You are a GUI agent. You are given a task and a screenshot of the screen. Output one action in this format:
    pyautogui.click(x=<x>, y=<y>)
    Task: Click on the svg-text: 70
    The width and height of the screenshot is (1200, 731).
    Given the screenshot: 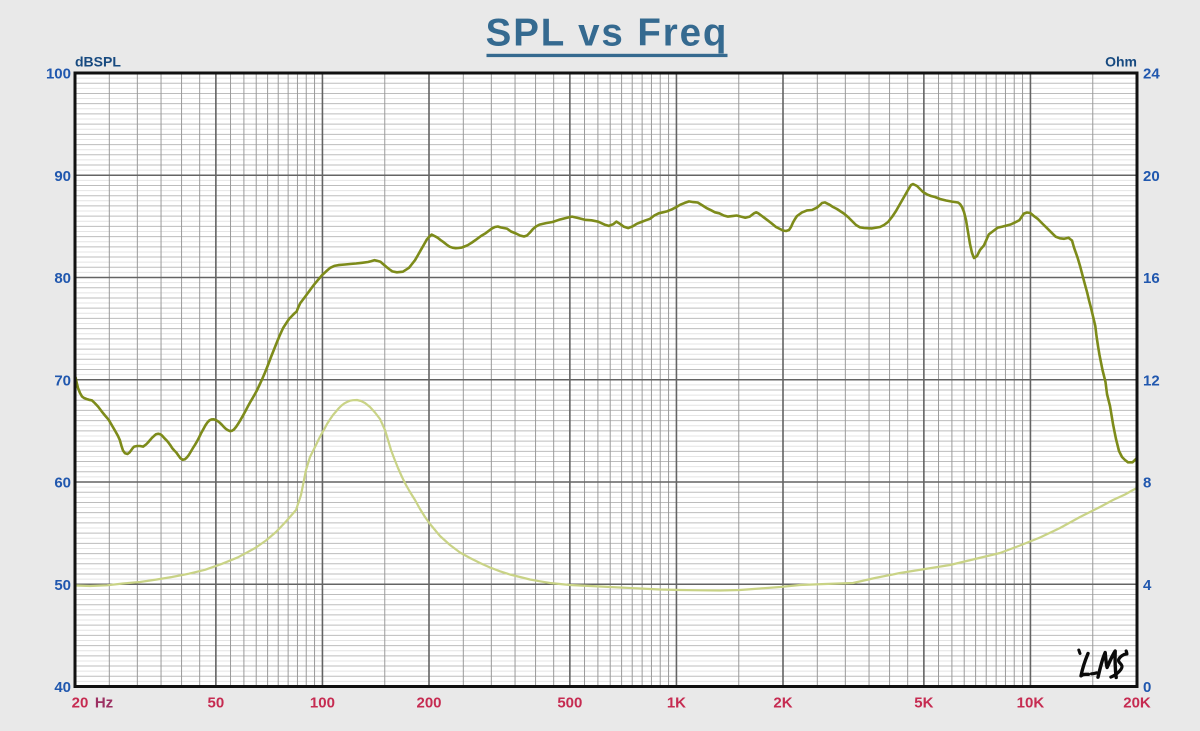 What is the action you would take?
    pyautogui.click(x=62, y=380)
    